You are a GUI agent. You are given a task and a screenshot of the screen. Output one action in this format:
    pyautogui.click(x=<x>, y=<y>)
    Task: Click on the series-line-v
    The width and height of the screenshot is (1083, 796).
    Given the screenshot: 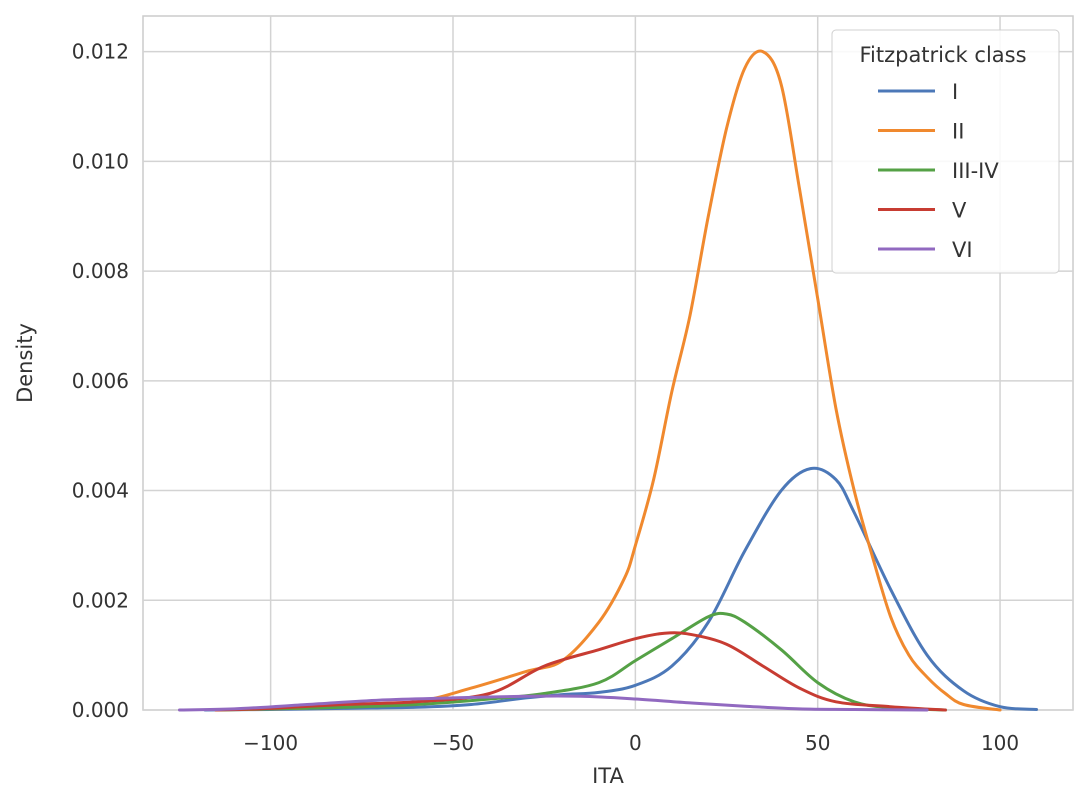 What is the action you would take?
    pyautogui.click(x=580, y=671)
    